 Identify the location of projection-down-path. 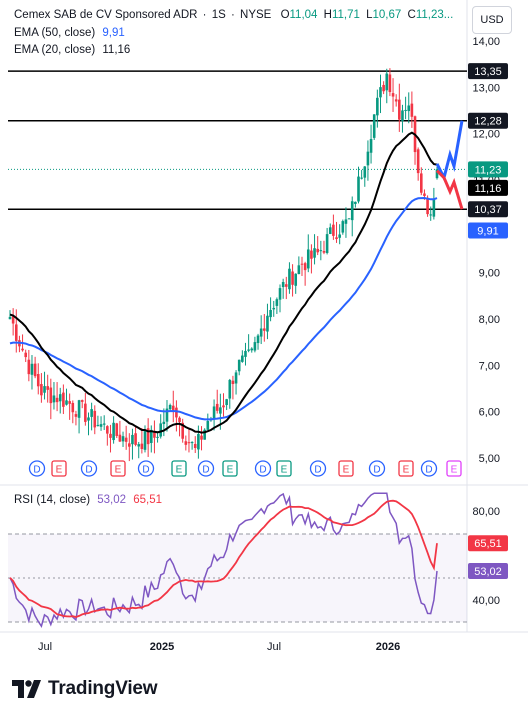
(449, 189).